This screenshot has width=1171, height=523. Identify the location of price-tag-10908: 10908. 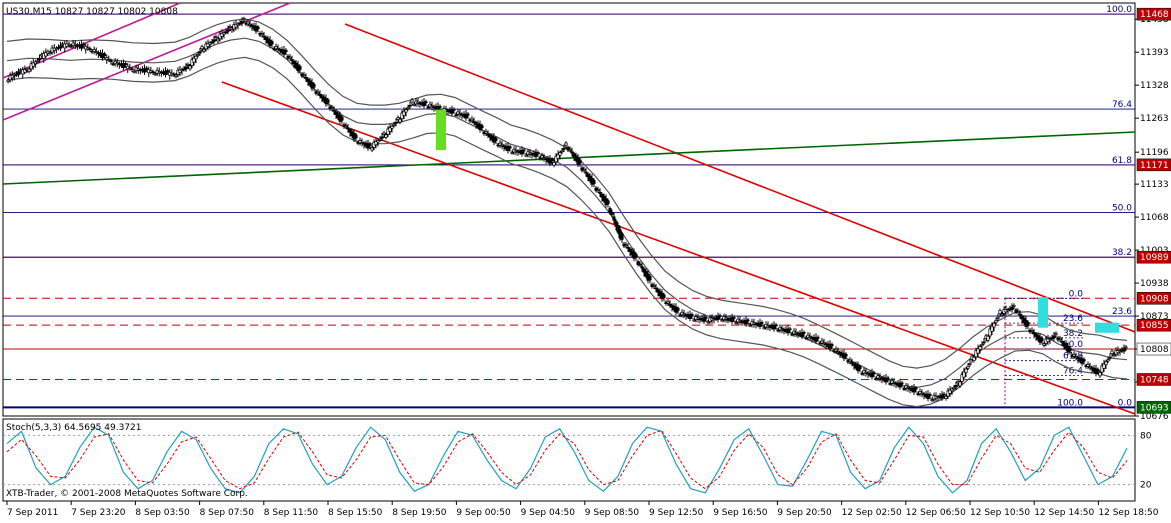
(1154, 299).